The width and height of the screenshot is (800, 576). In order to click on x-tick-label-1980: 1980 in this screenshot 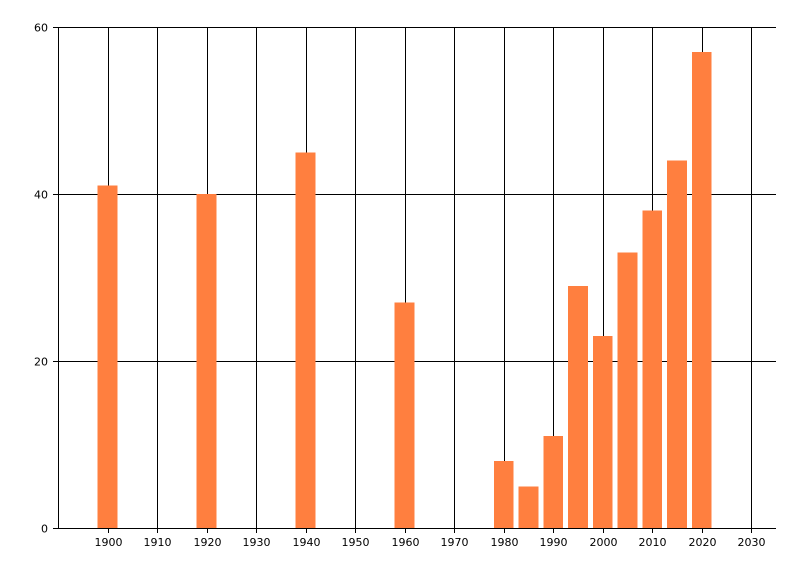, I will do `click(505, 542)`.